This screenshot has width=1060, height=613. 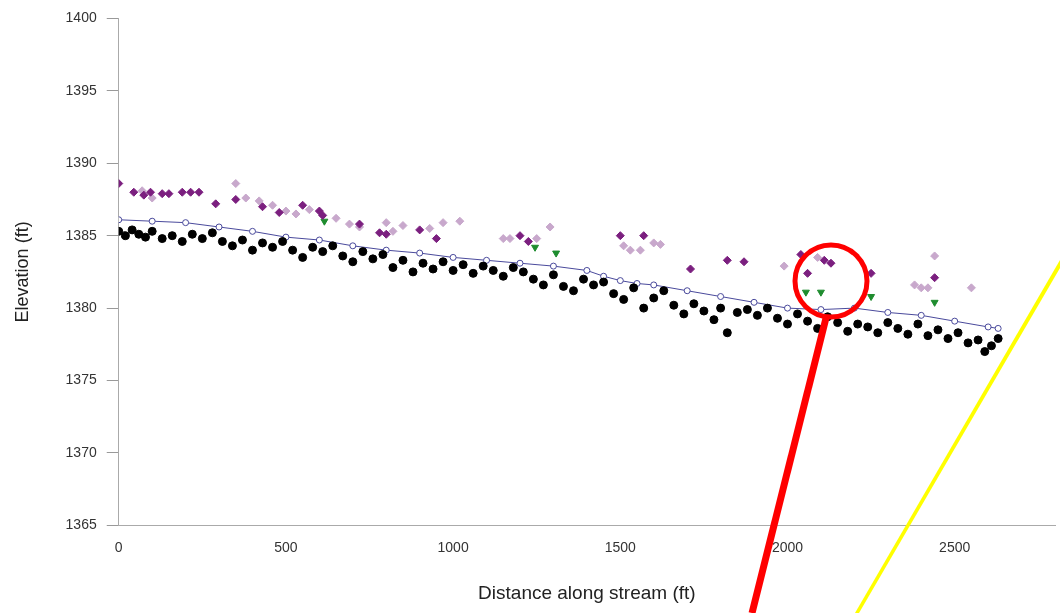 I want to click on x-axis-title: Distance along stream (ft), so click(x=587, y=592).